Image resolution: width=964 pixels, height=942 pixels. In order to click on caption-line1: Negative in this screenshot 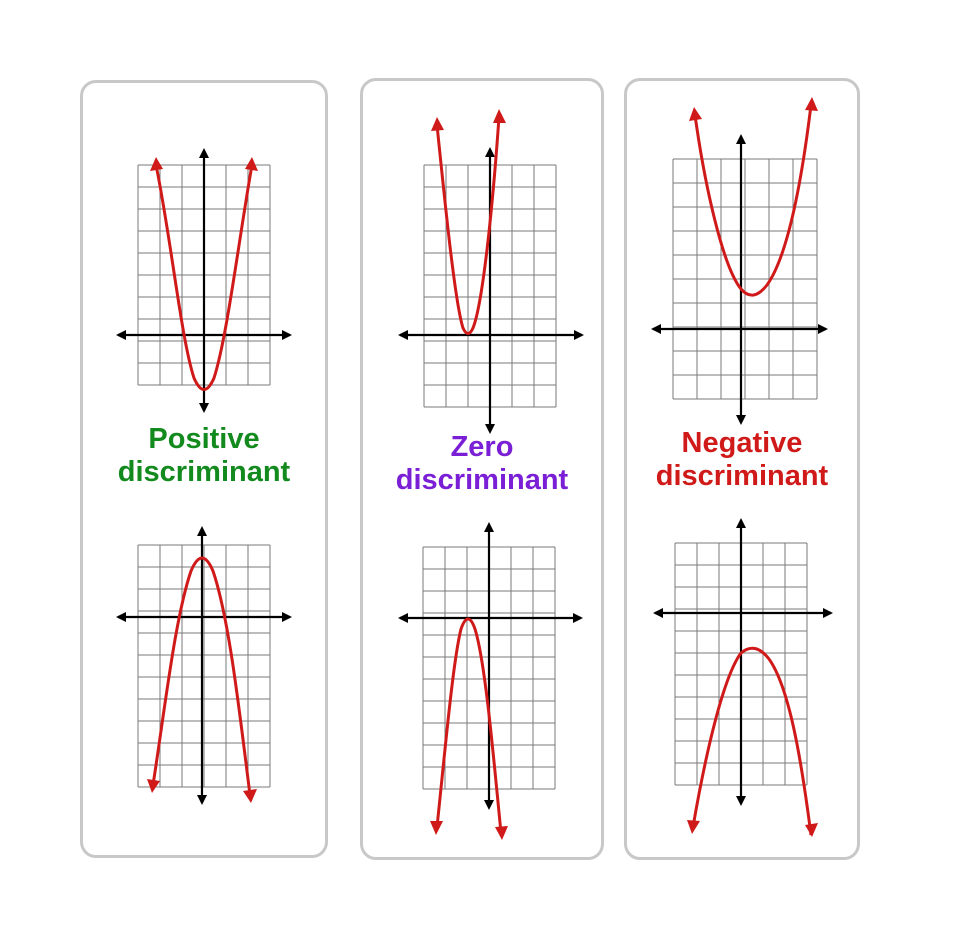, I will do `click(742, 443)`.